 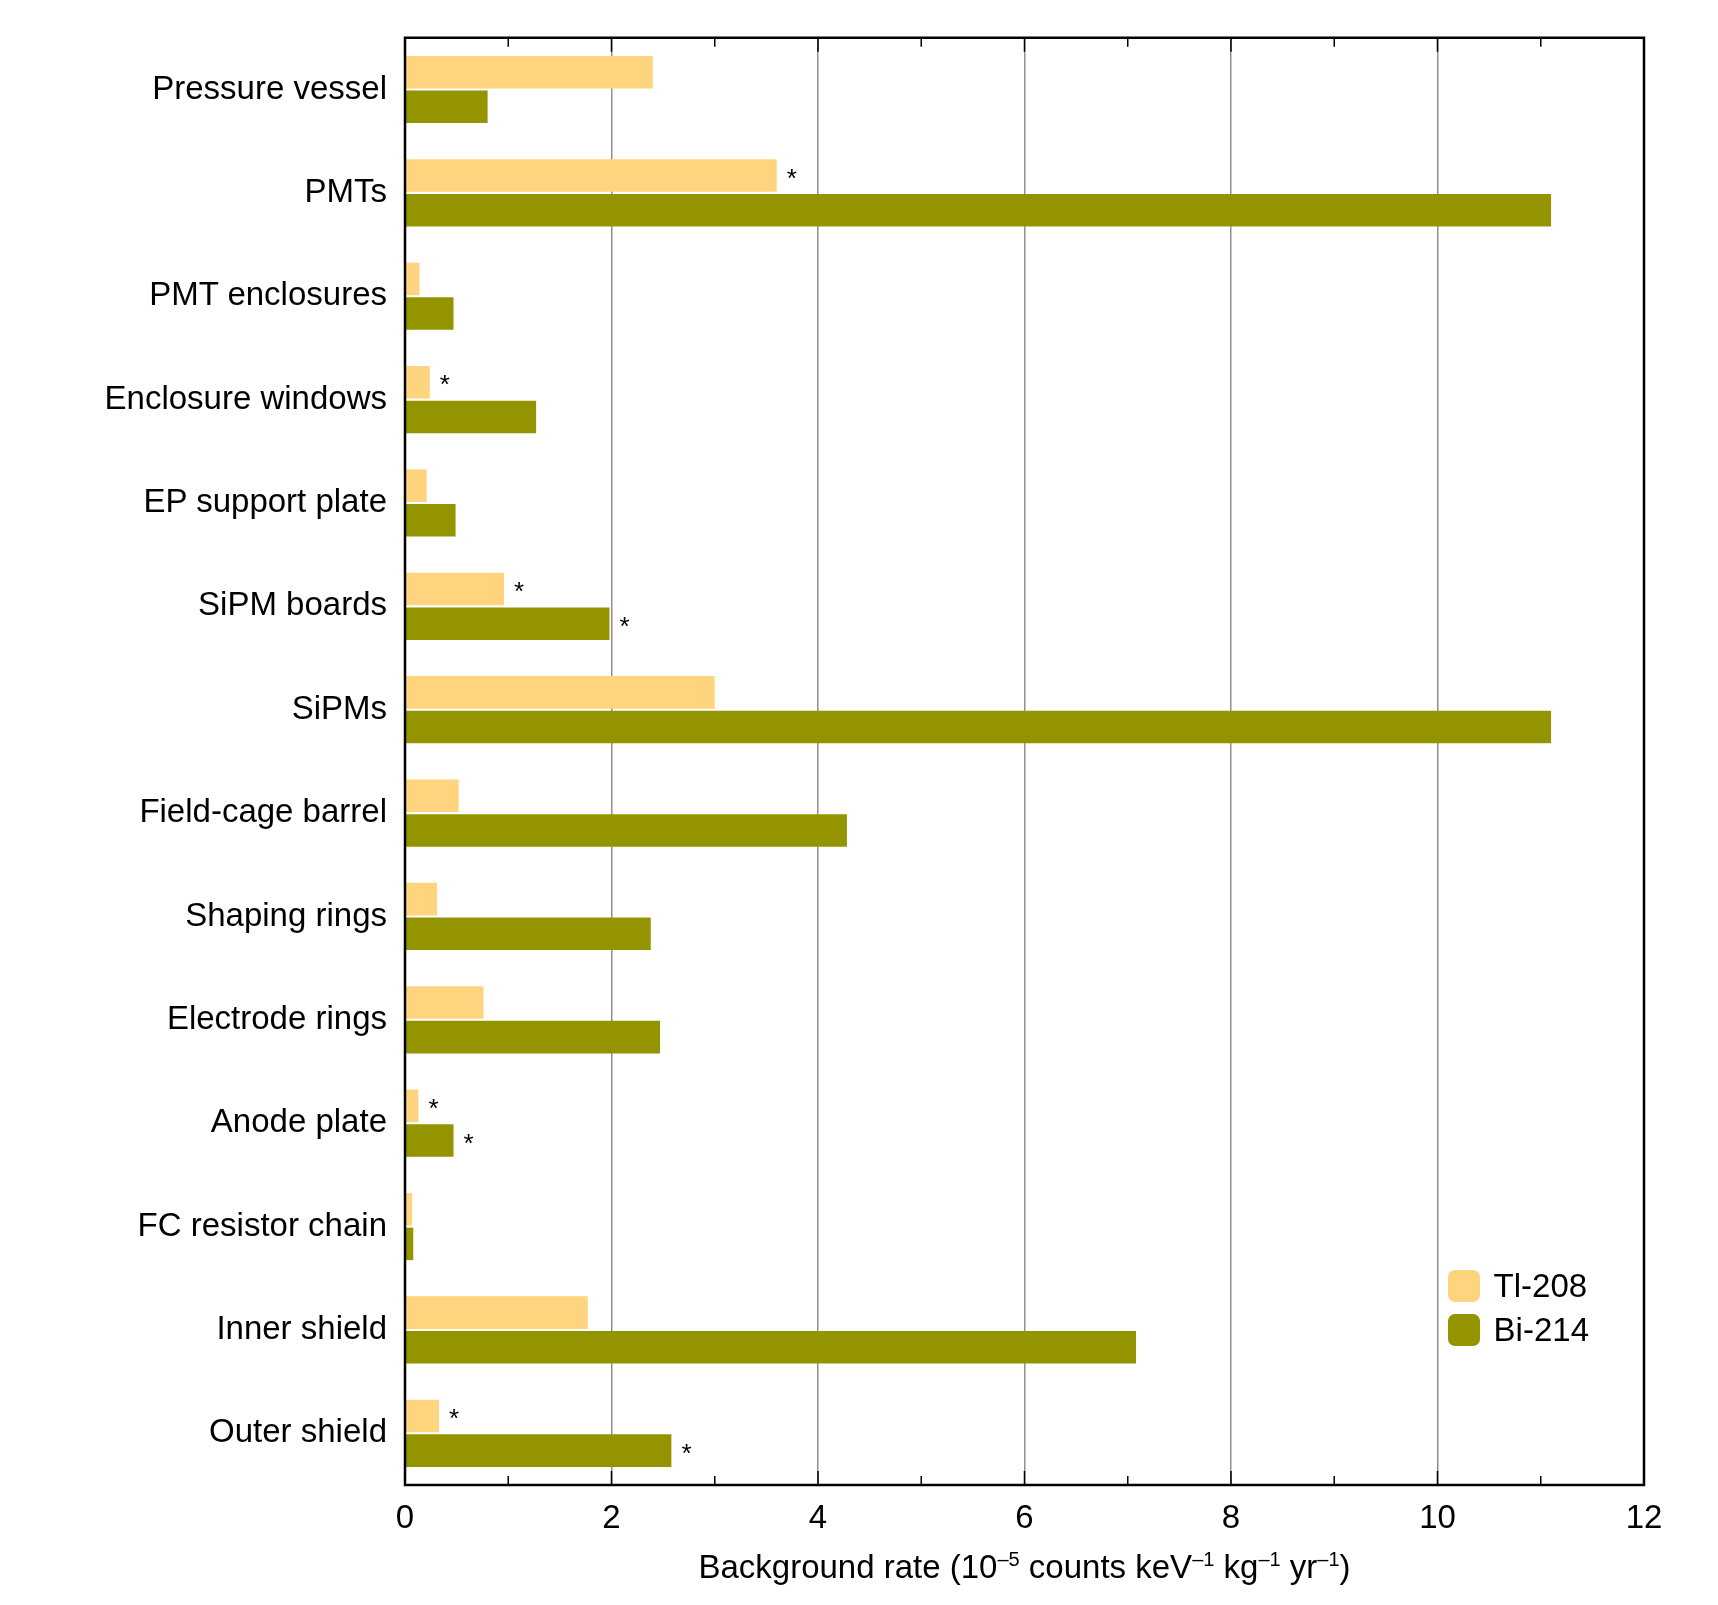 What do you see at coordinates (268, 294) in the screenshot?
I see `y-tick-label: PMT enclosures` at bounding box center [268, 294].